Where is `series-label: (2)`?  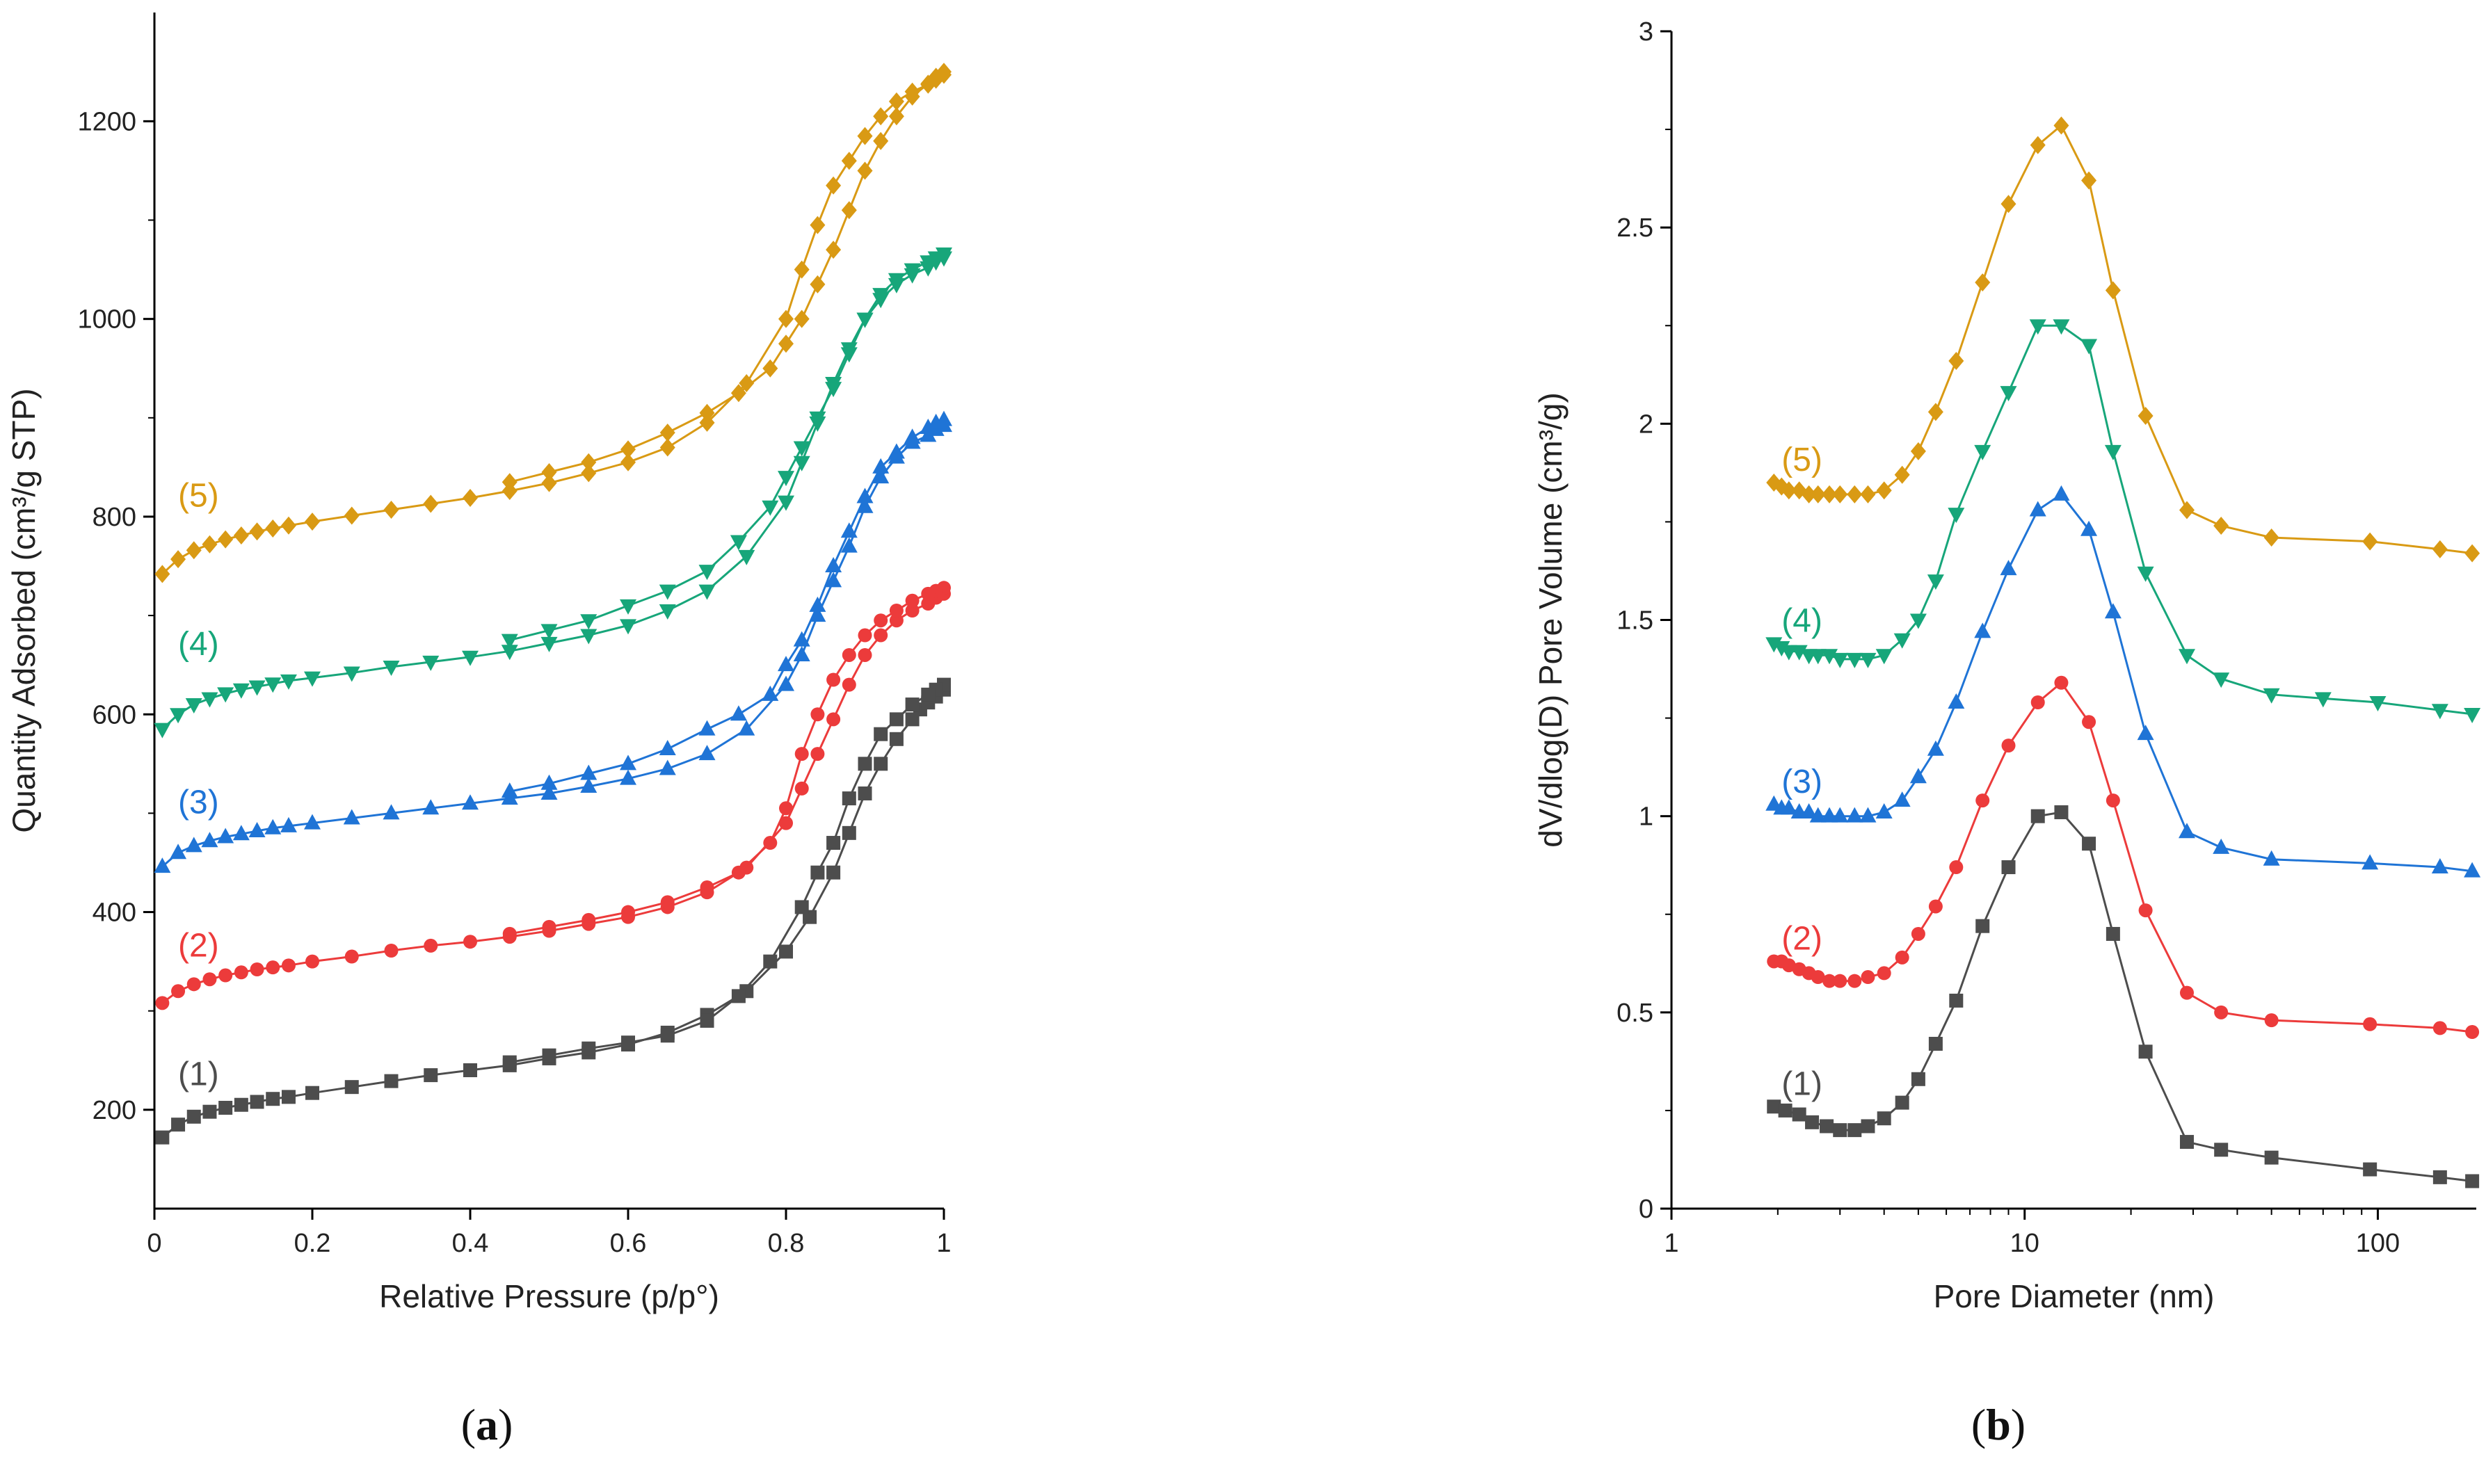
series-label: (2) is located at coordinates (199, 946).